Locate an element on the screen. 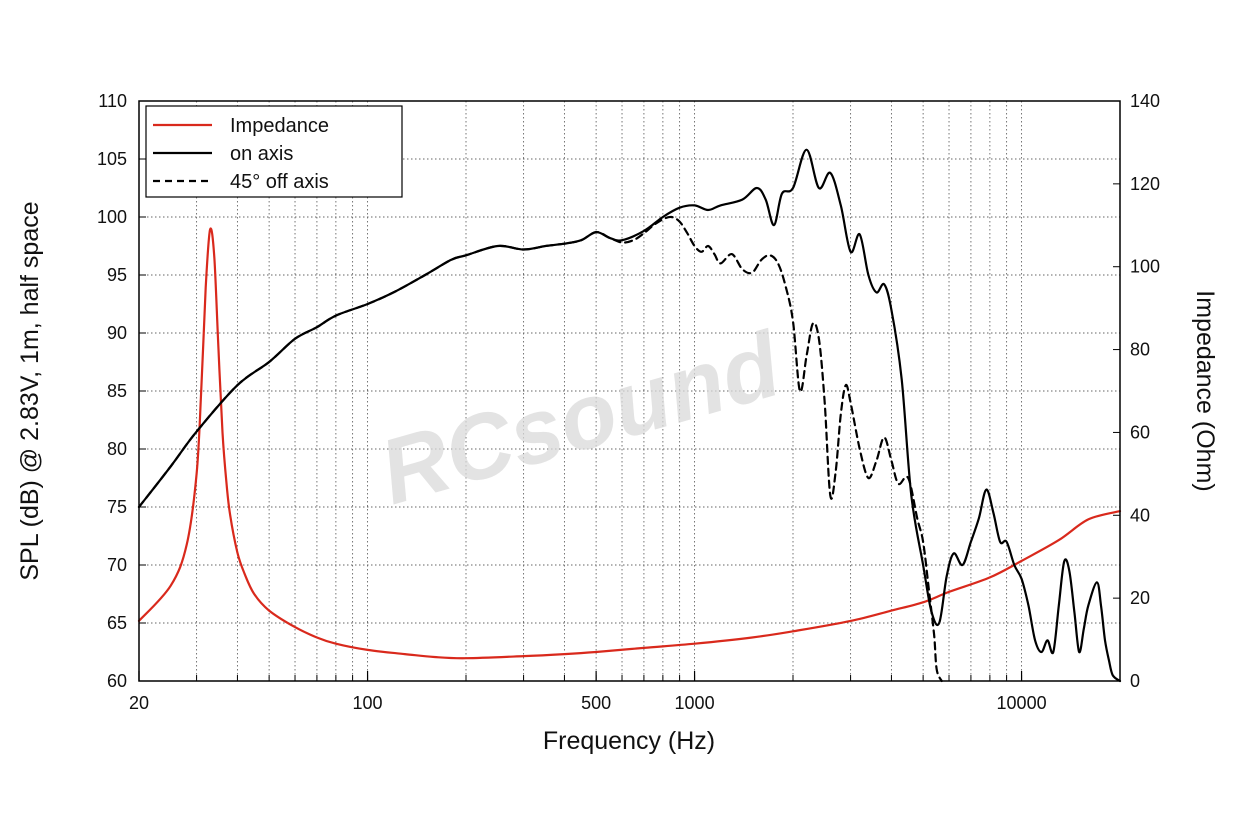  x-tick-label: 10000 is located at coordinates (1022, 703).